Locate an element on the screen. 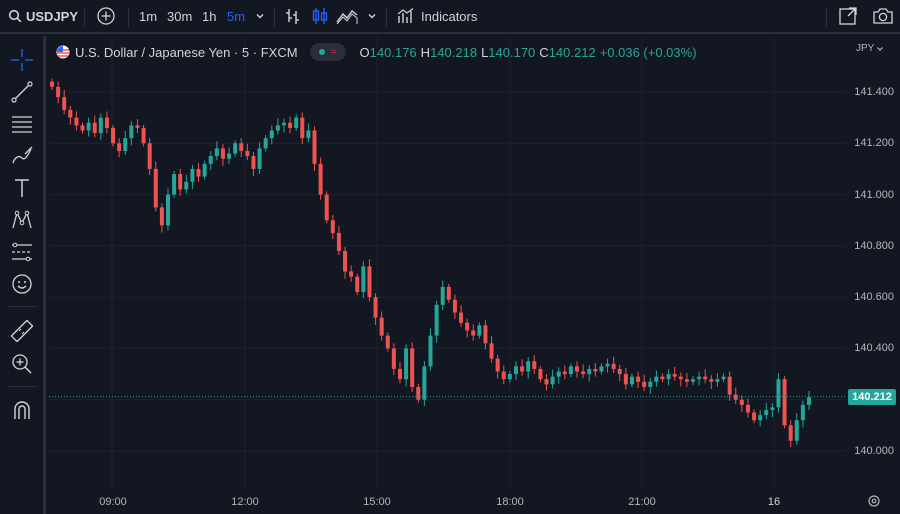 This screenshot has height=514, width=900. crosshair-tool is located at coordinates (22, 60).